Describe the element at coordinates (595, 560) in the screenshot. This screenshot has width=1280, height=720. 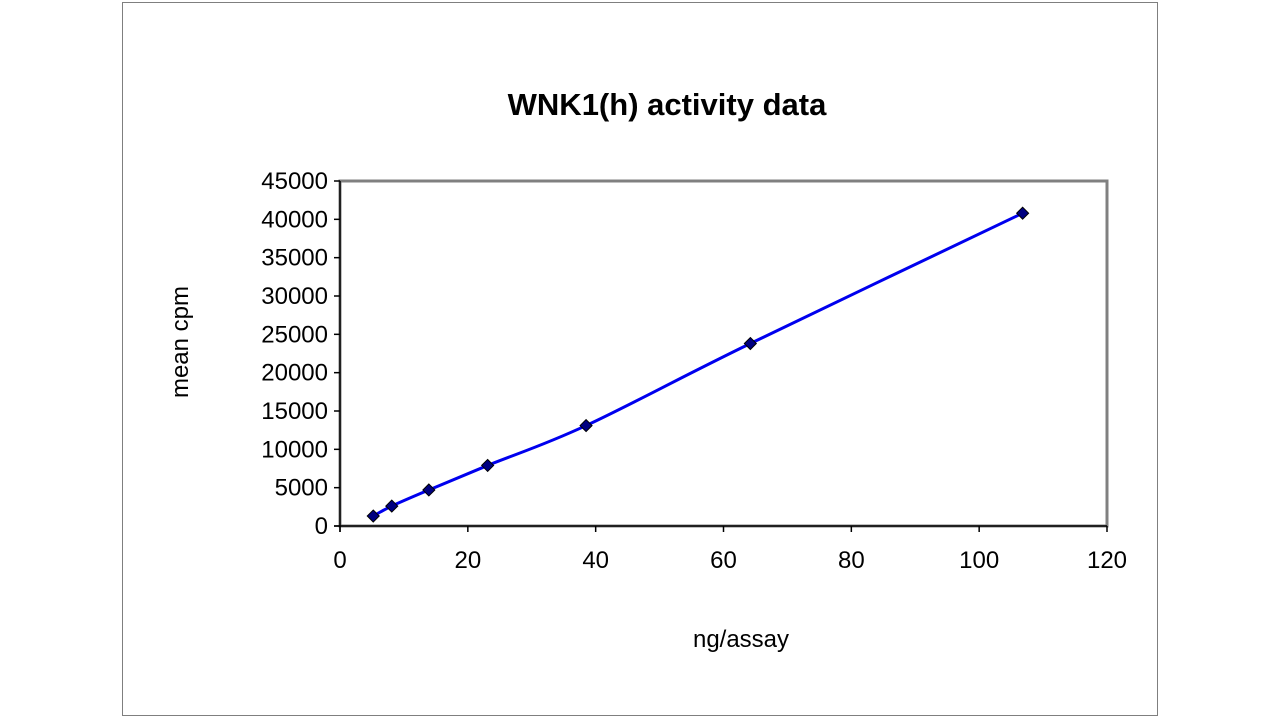
I see `x-tick-label: 40` at that location.